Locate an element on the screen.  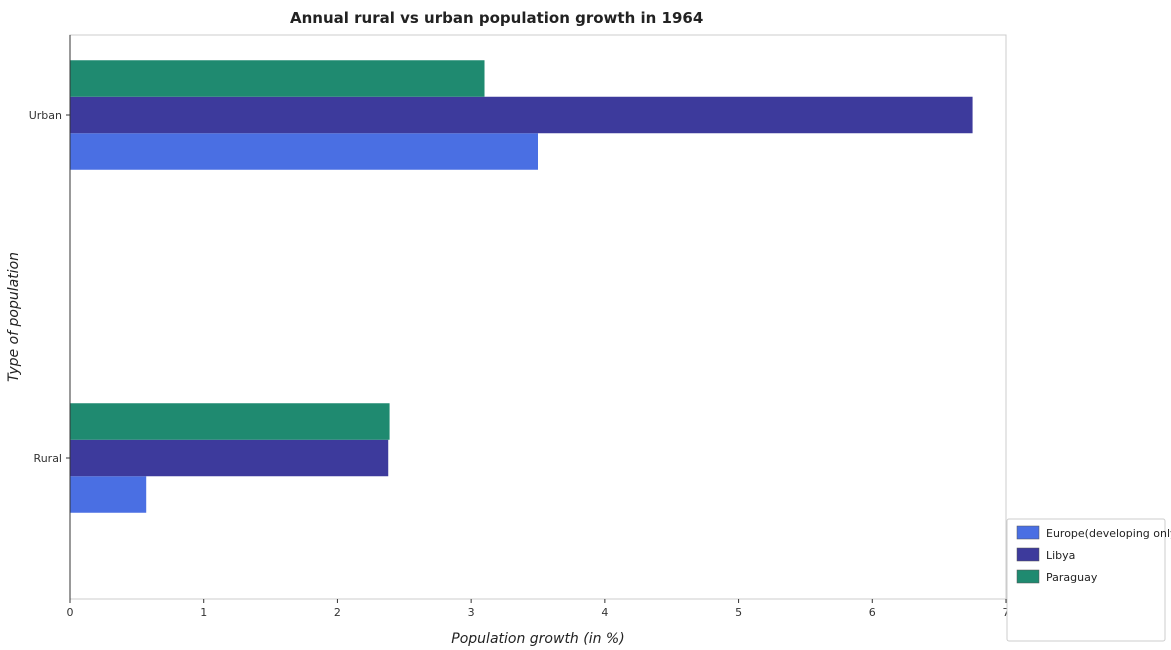
x-tick-label-1: 1 is located at coordinates (203, 612).